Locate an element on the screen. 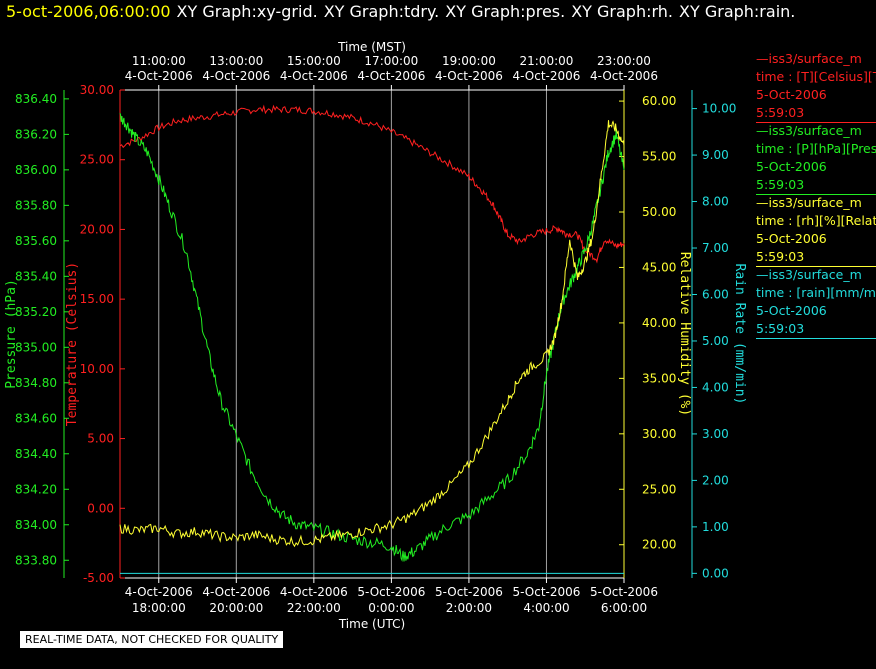 This screenshot has height=669, width=876. rain-tick-label: 10.00 is located at coordinates (719, 109).